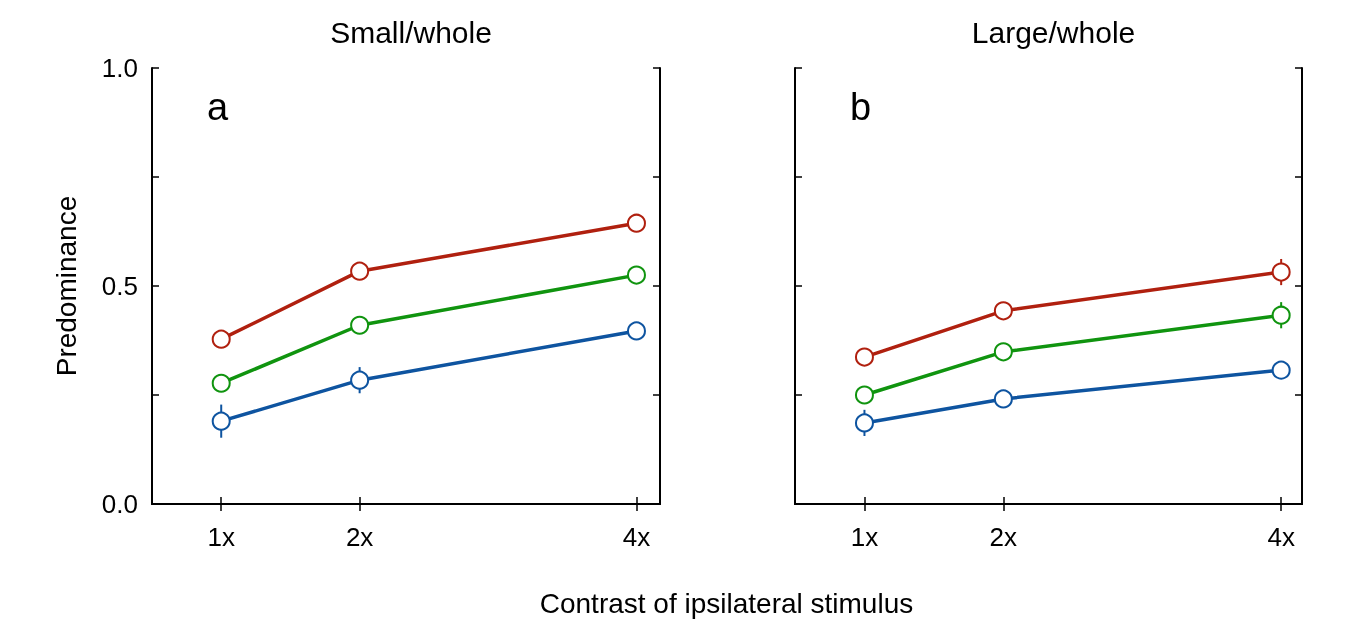 The width and height of the screenshot is (1363, 633). Describe the element at coordinates (119, 286) in the screenshot. I see `y-tick-label: 0.5` at that location.